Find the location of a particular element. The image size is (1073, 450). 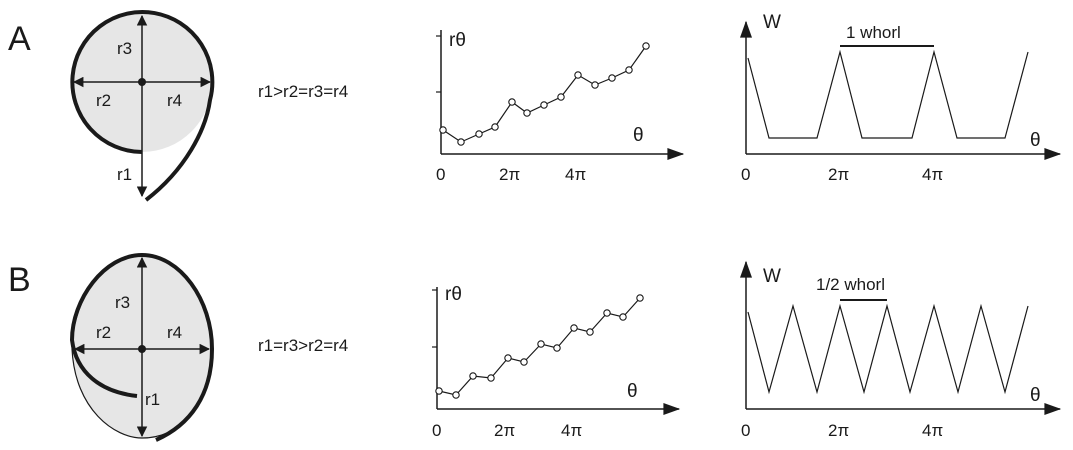

radius-relation-a: r1>r2=r3=r4 is located at coordinates (303, 91).